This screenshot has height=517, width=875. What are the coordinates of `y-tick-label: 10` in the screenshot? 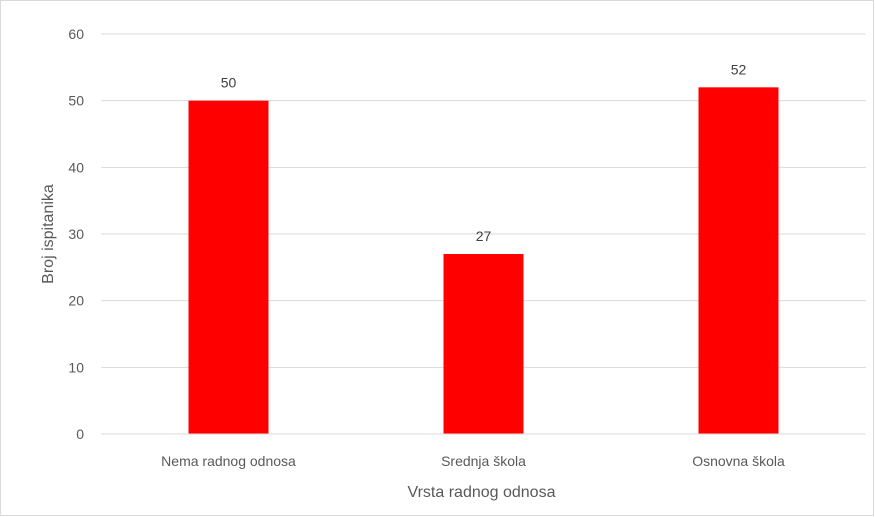 It's located at (76, 367).